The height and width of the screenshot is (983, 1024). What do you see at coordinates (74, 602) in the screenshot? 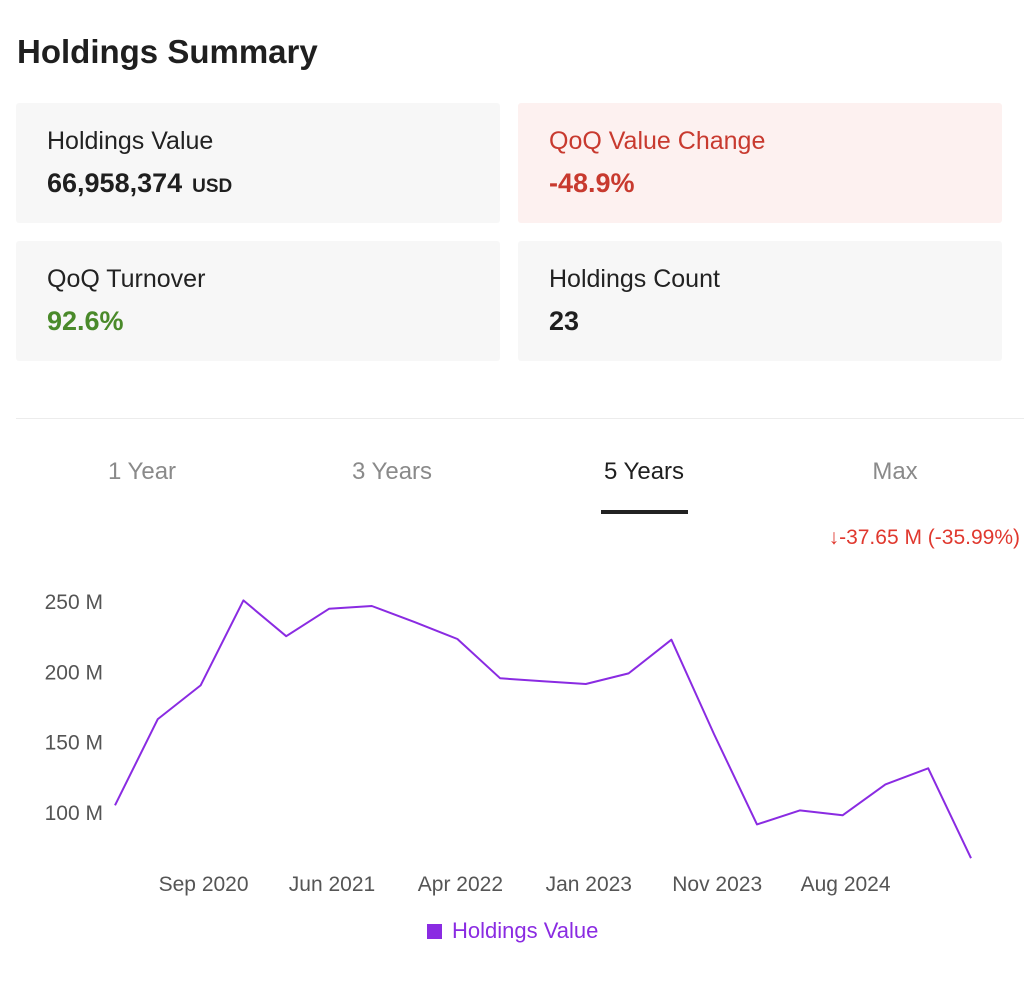
I see `y-tick-label: 250 M` at bounding box center [74, 602].